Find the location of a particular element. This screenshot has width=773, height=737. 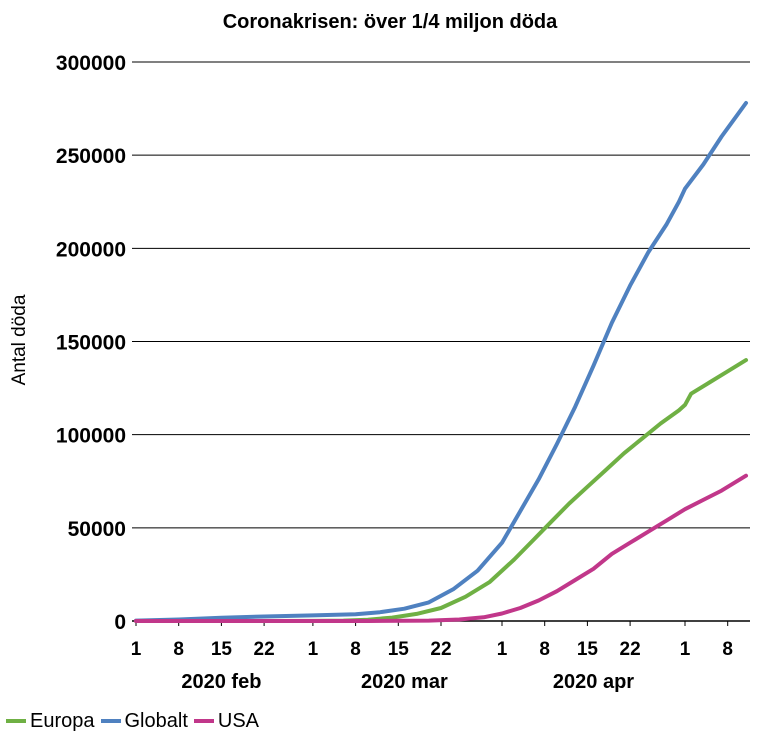

y-tick-label: 300000 is located at coordinates (91, 63).